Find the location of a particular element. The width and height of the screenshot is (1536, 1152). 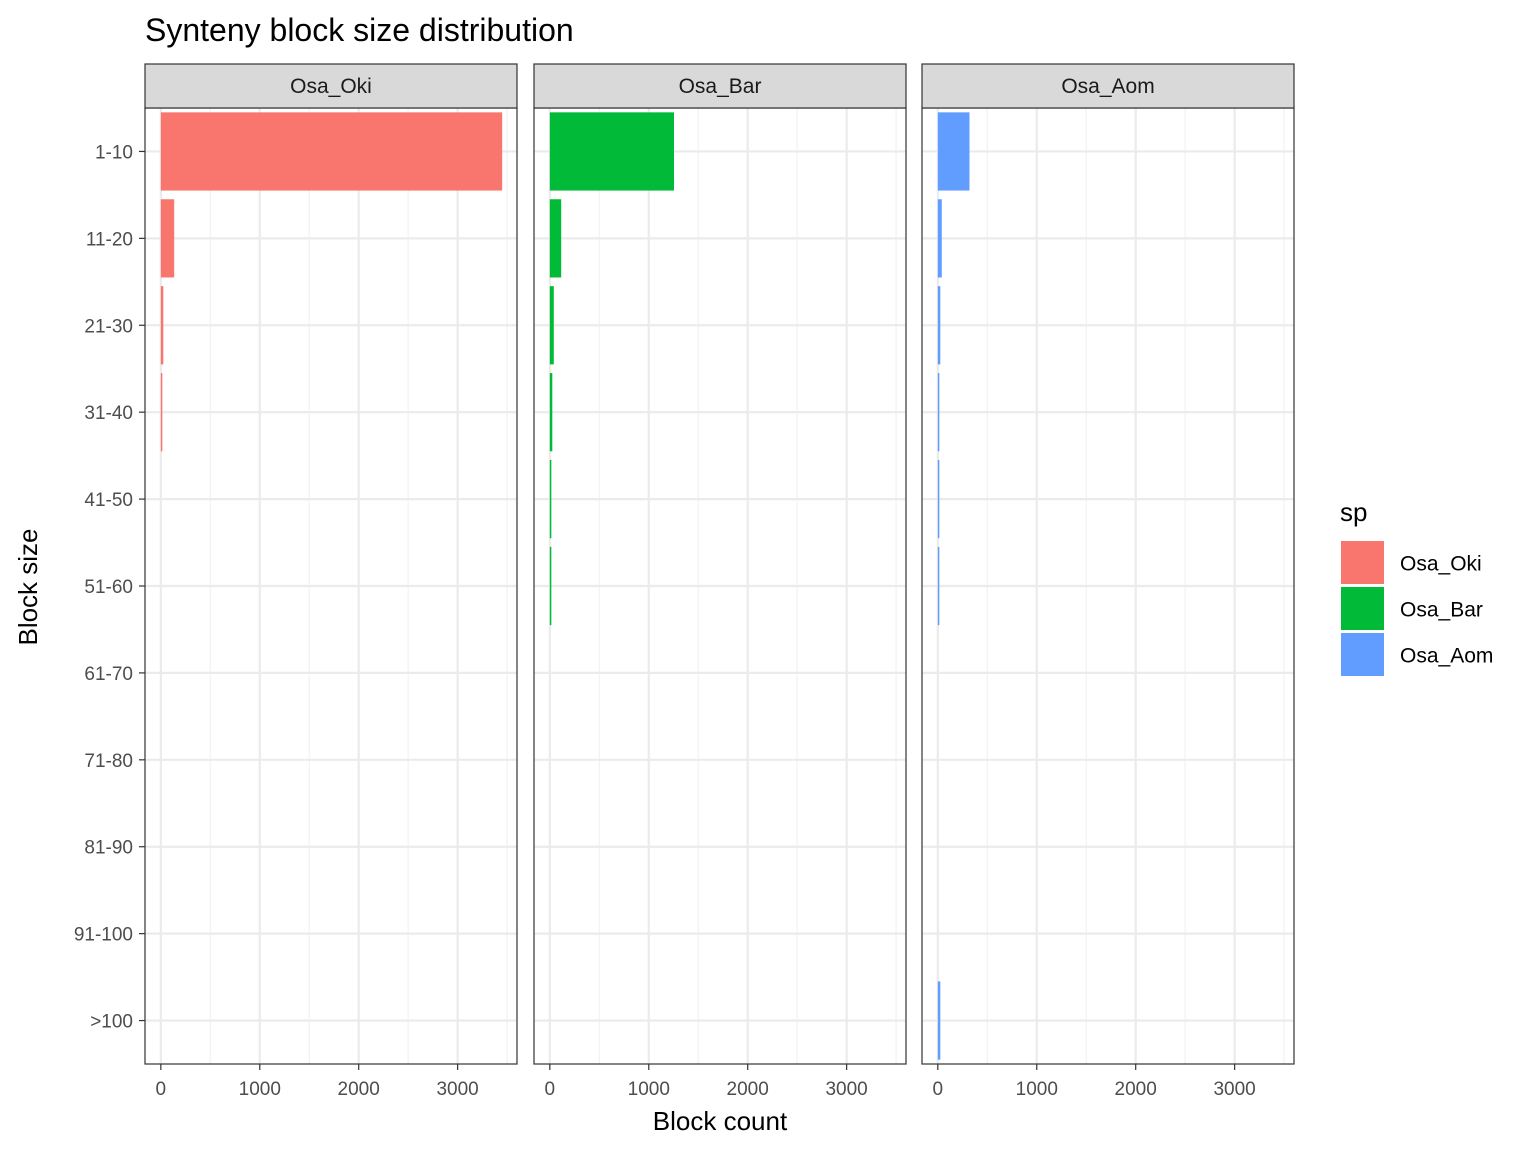

y-tick-label: 21-30 is located at coordinates (108, 326).